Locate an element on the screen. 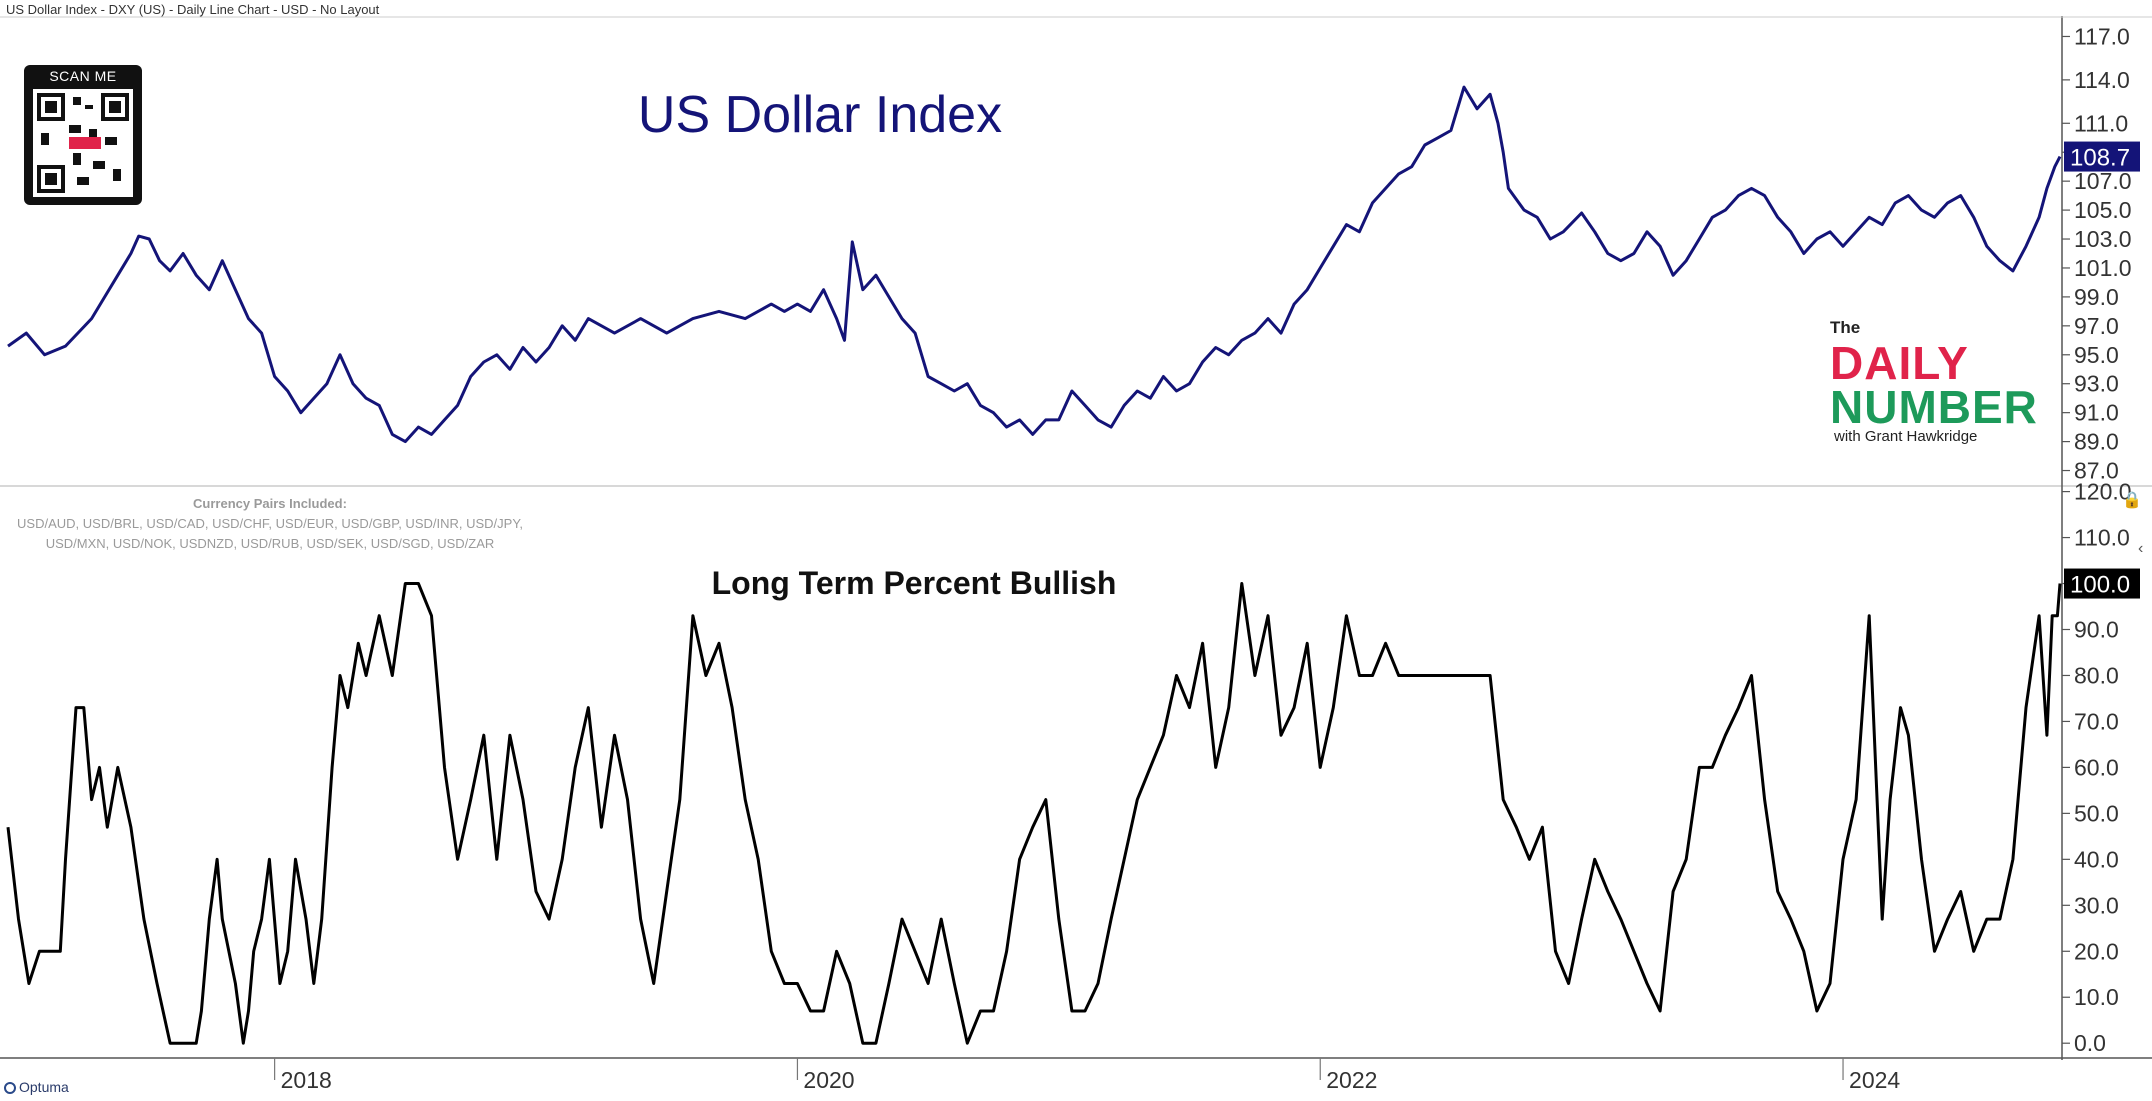  qr-code-icon is located at coordinates (83, 143).